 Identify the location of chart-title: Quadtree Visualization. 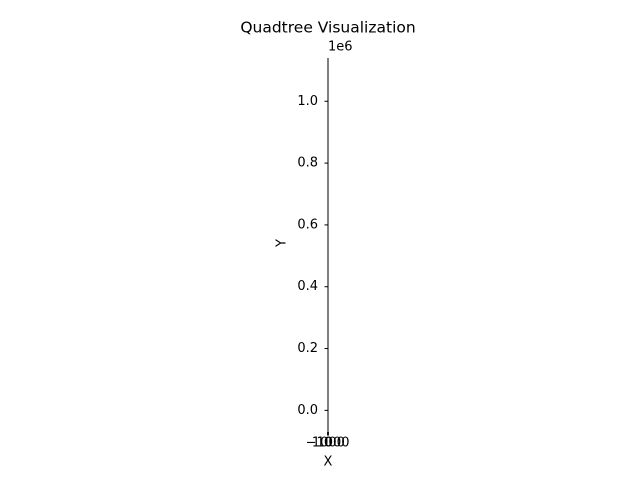
(327, 28).